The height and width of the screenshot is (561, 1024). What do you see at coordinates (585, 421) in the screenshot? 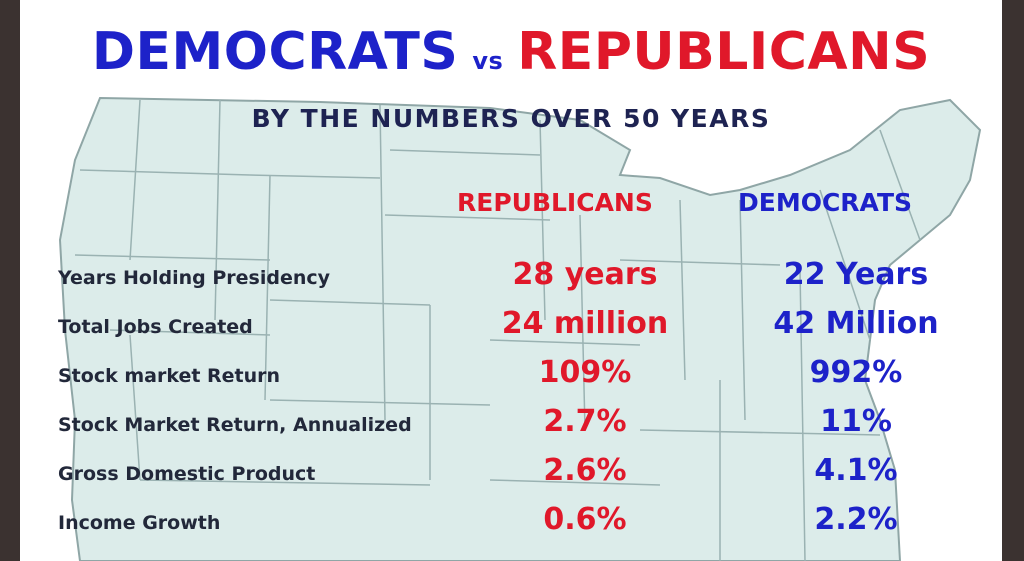
I see `republicans-value: 2.7%` at bounding box center [585, 421].